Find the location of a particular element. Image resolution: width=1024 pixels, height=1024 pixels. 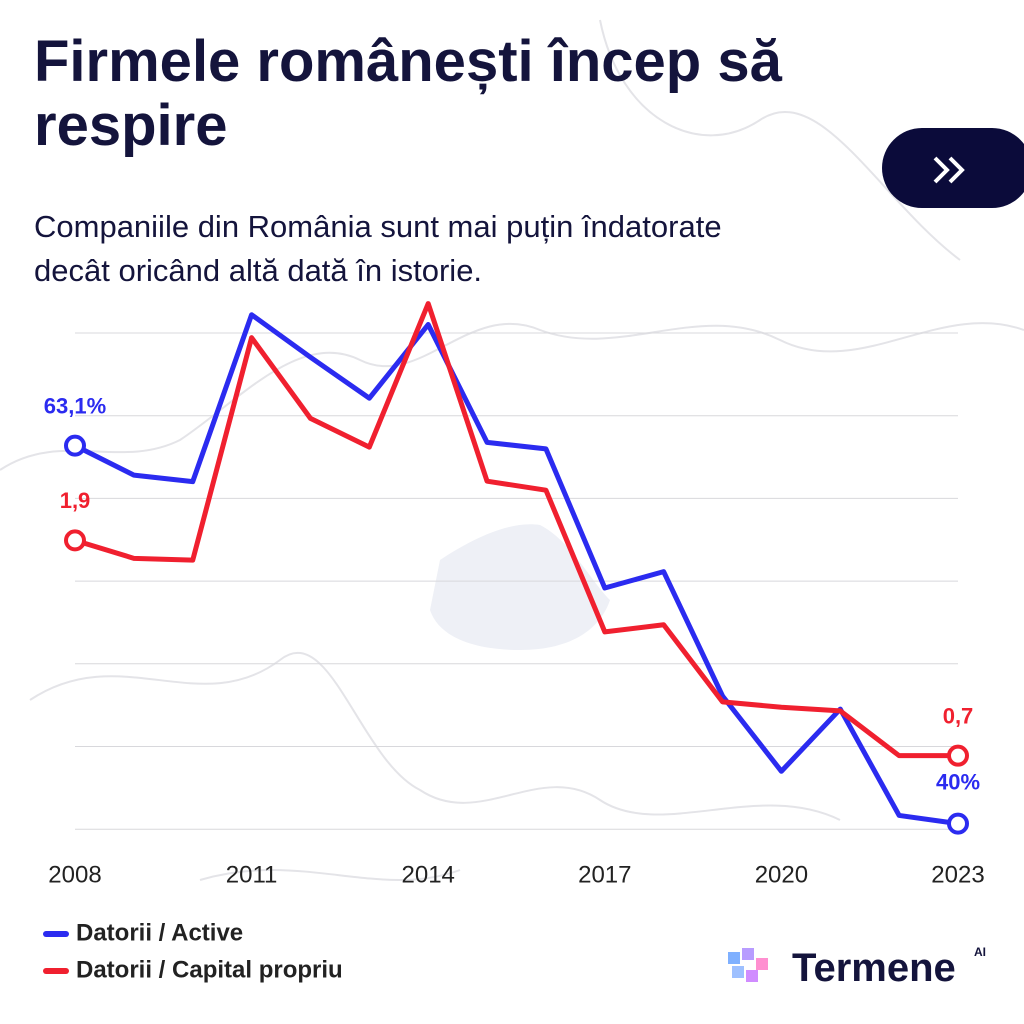

logo-mark is located at coordinates (748, 965).